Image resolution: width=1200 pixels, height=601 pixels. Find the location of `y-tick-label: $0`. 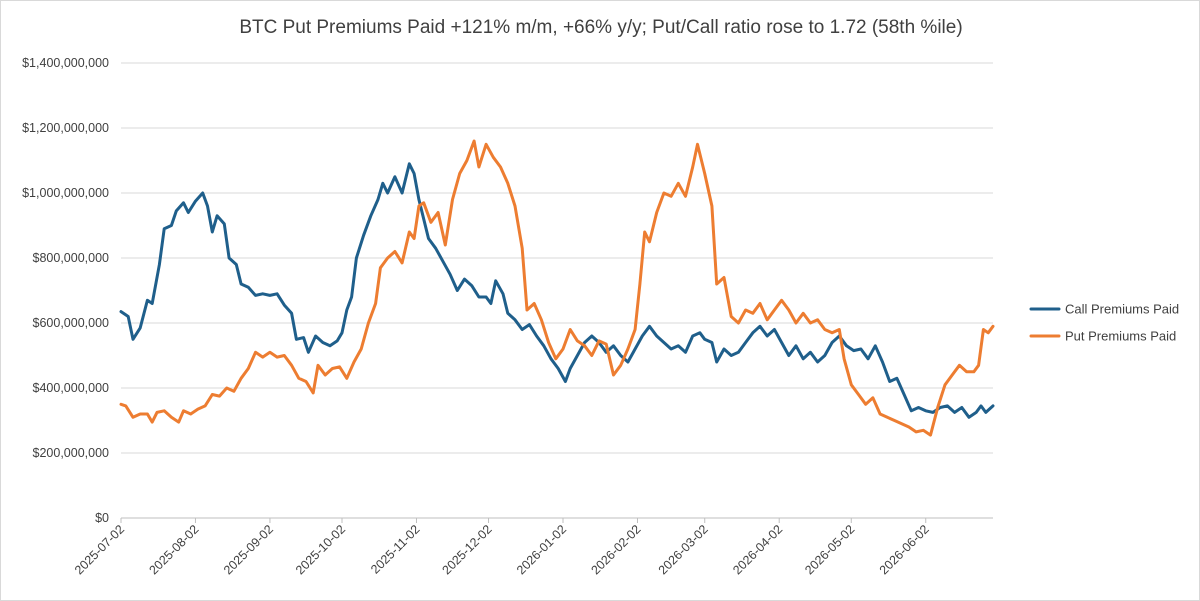

y-tick-label: $0 is located at coordinates (102, 518).